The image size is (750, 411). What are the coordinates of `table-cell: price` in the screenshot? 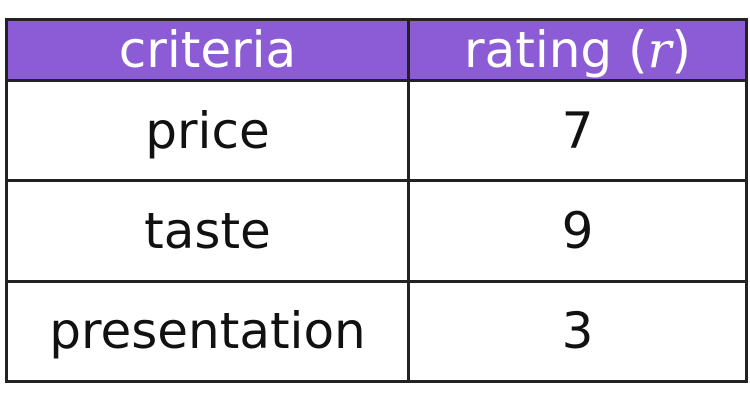 It's located at (207, 130).